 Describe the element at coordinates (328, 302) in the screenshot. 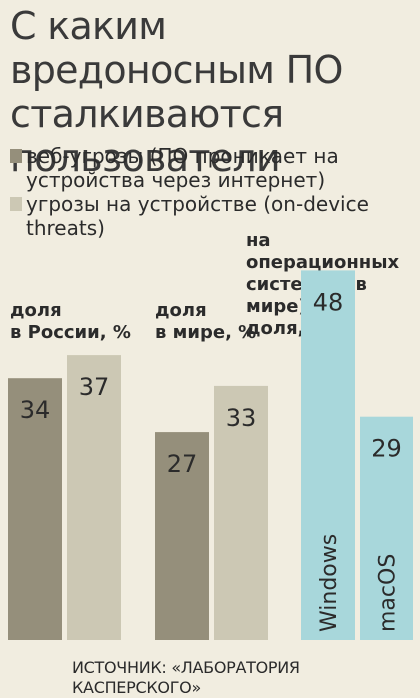

I see `value-label-os-0: 48` at that location.